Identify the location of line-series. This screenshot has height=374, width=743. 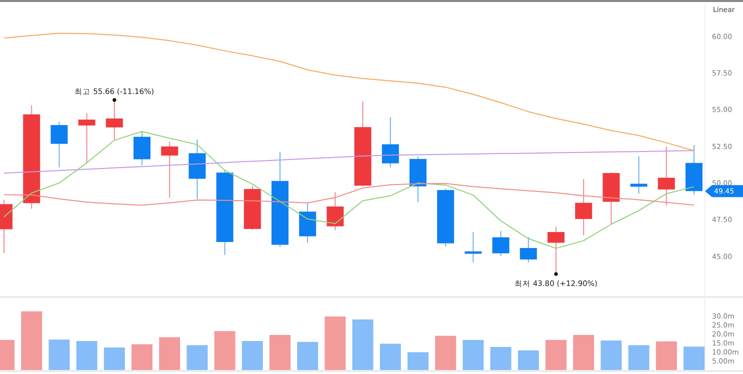
(349, 194).